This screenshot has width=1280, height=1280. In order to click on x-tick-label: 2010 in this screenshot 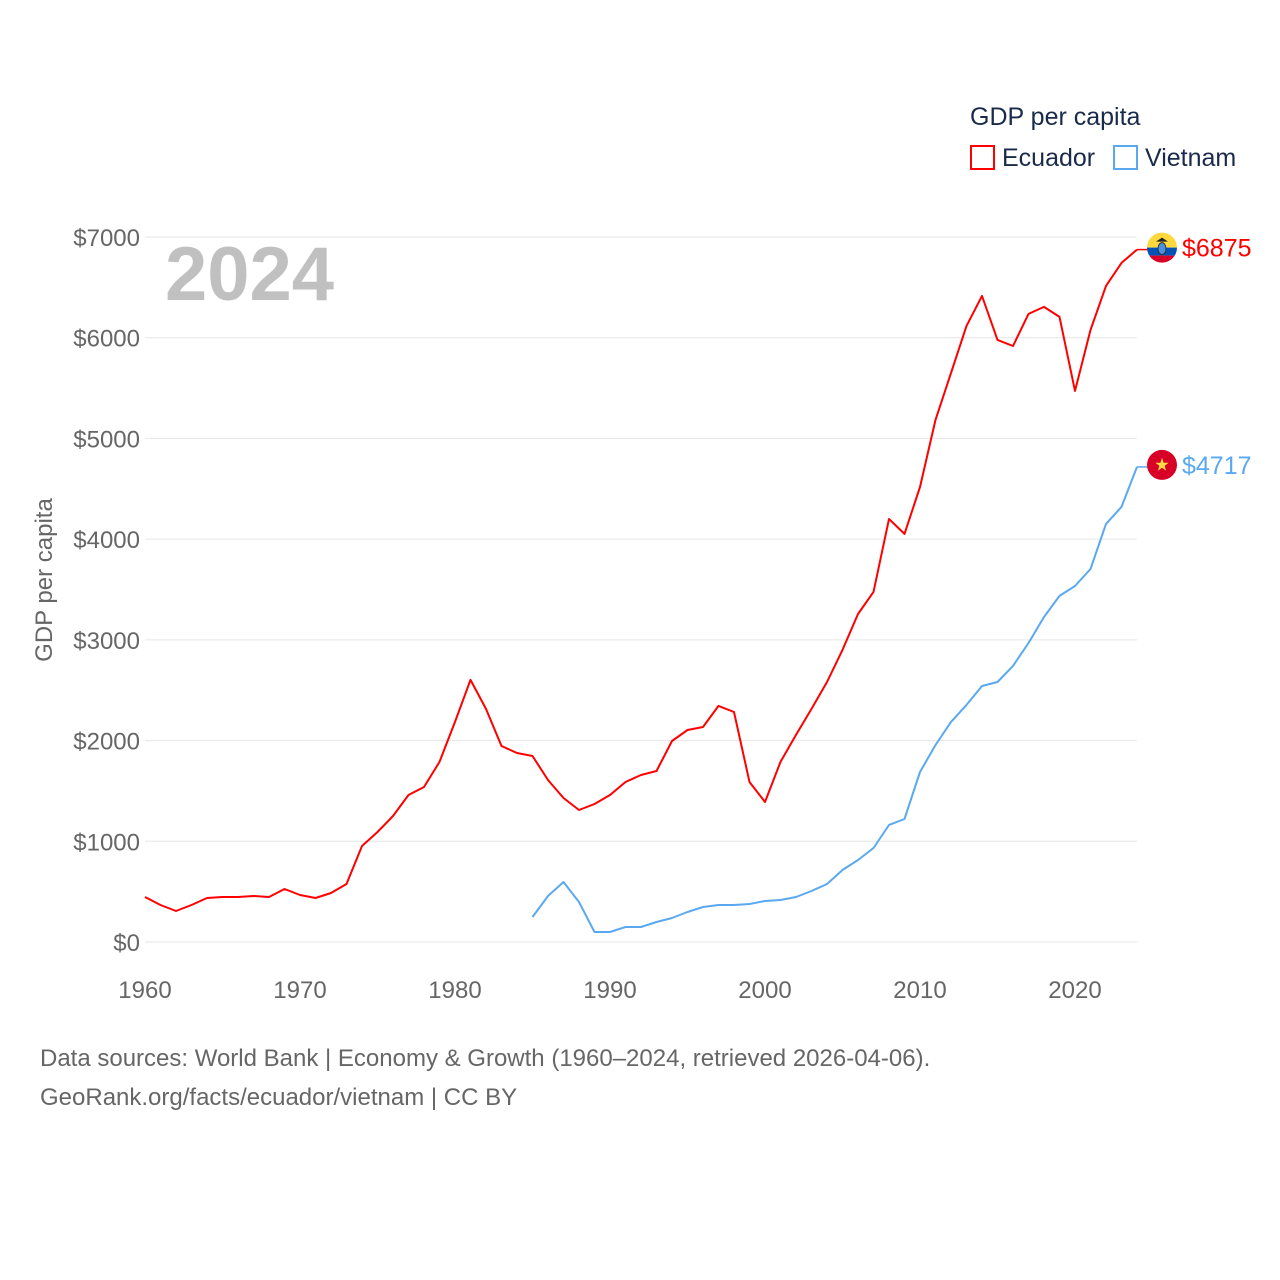, I will do `click(919, 990)`.